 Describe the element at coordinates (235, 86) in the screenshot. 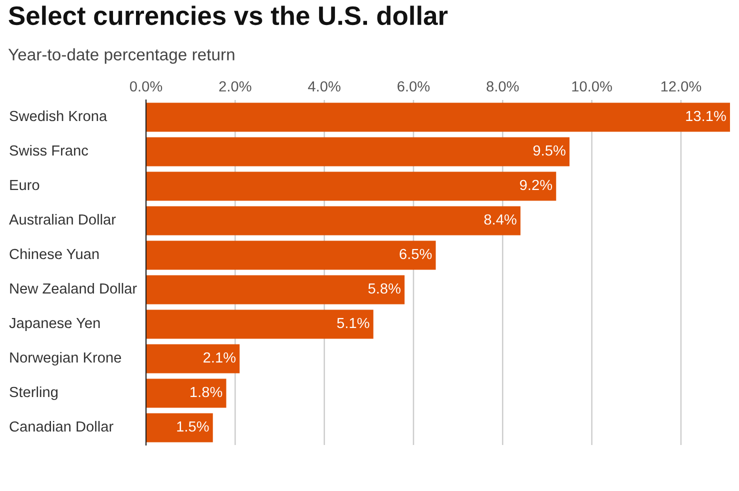

I see `x-tick-label: 2.0%` at that location.